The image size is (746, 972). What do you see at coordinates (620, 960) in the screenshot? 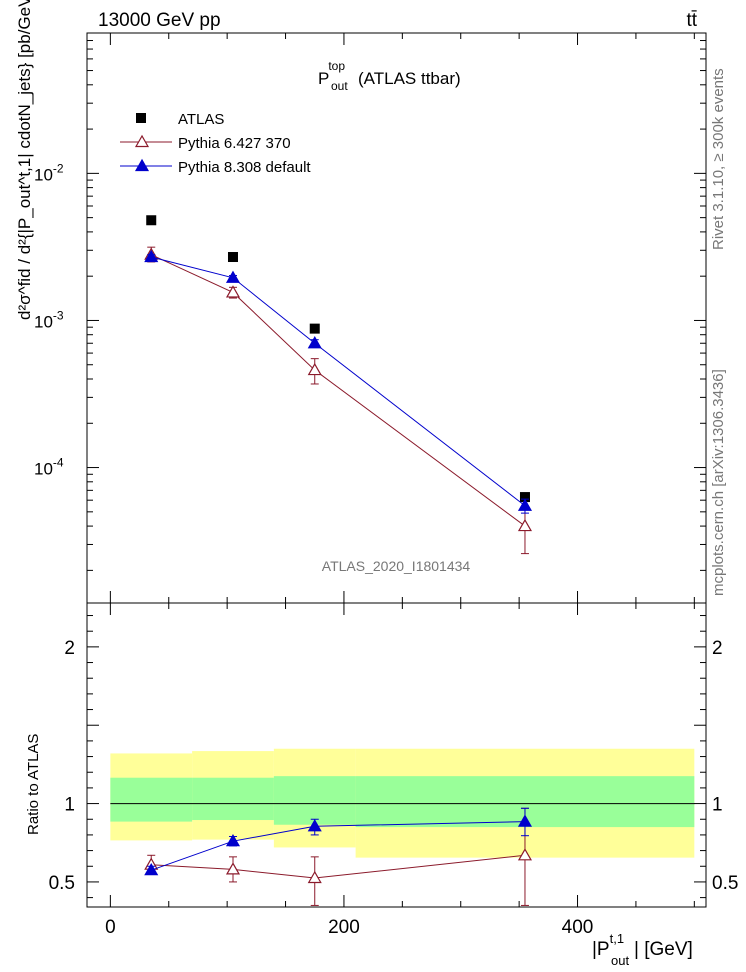
I see `xlabel-sub: out` at bounding box center [620, 960].